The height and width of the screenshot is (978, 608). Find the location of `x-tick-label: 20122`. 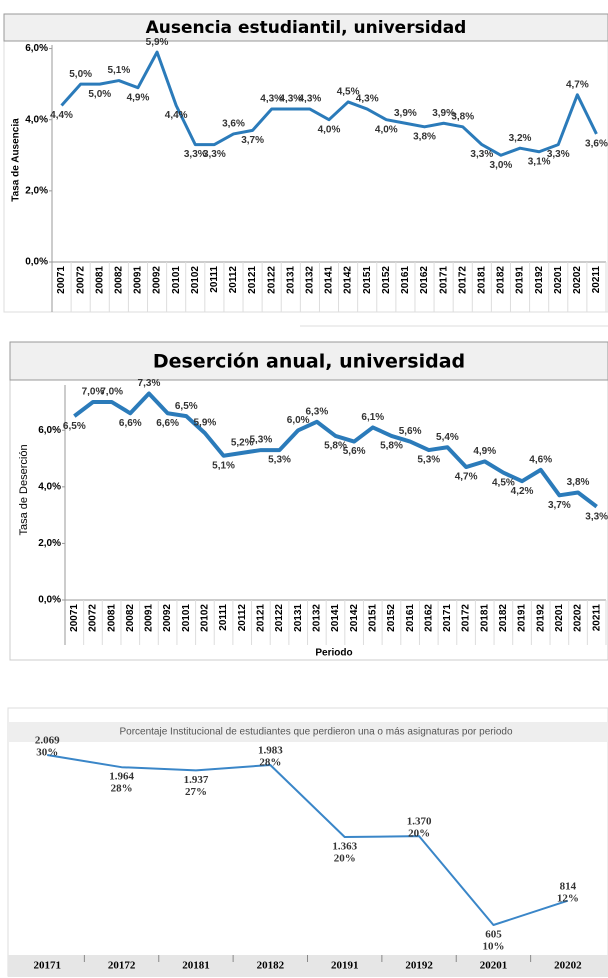

x-tick-label: 20122 is located at coordinates (271, 280).